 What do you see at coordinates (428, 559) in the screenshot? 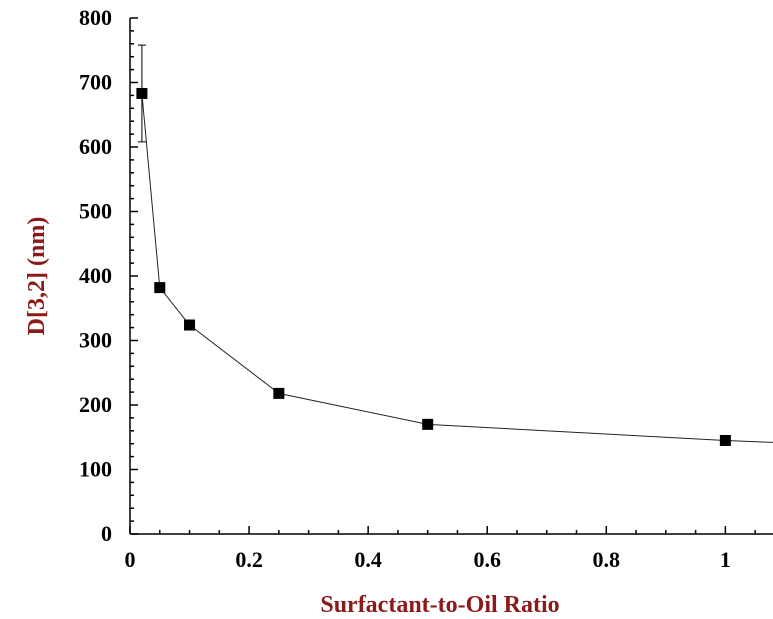
I see `x-tick-labels: 0 0.2 0.4 0.6 0.8 1` at bounding box center [428, 559].